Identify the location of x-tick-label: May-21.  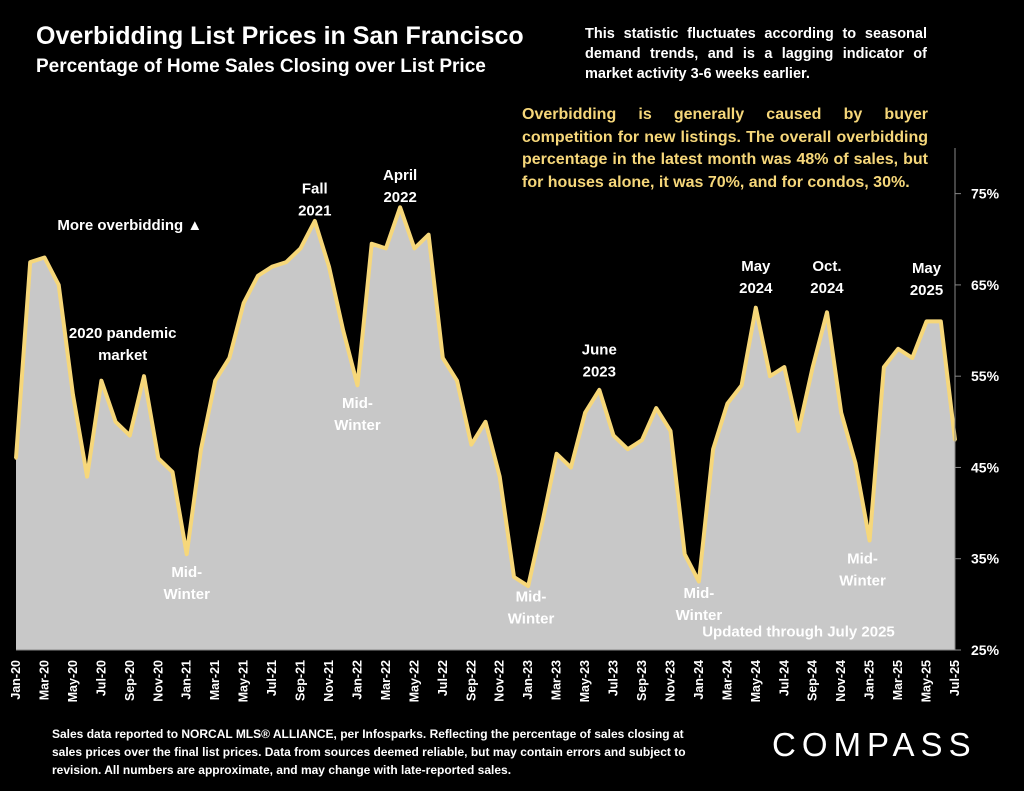
(244, 681).